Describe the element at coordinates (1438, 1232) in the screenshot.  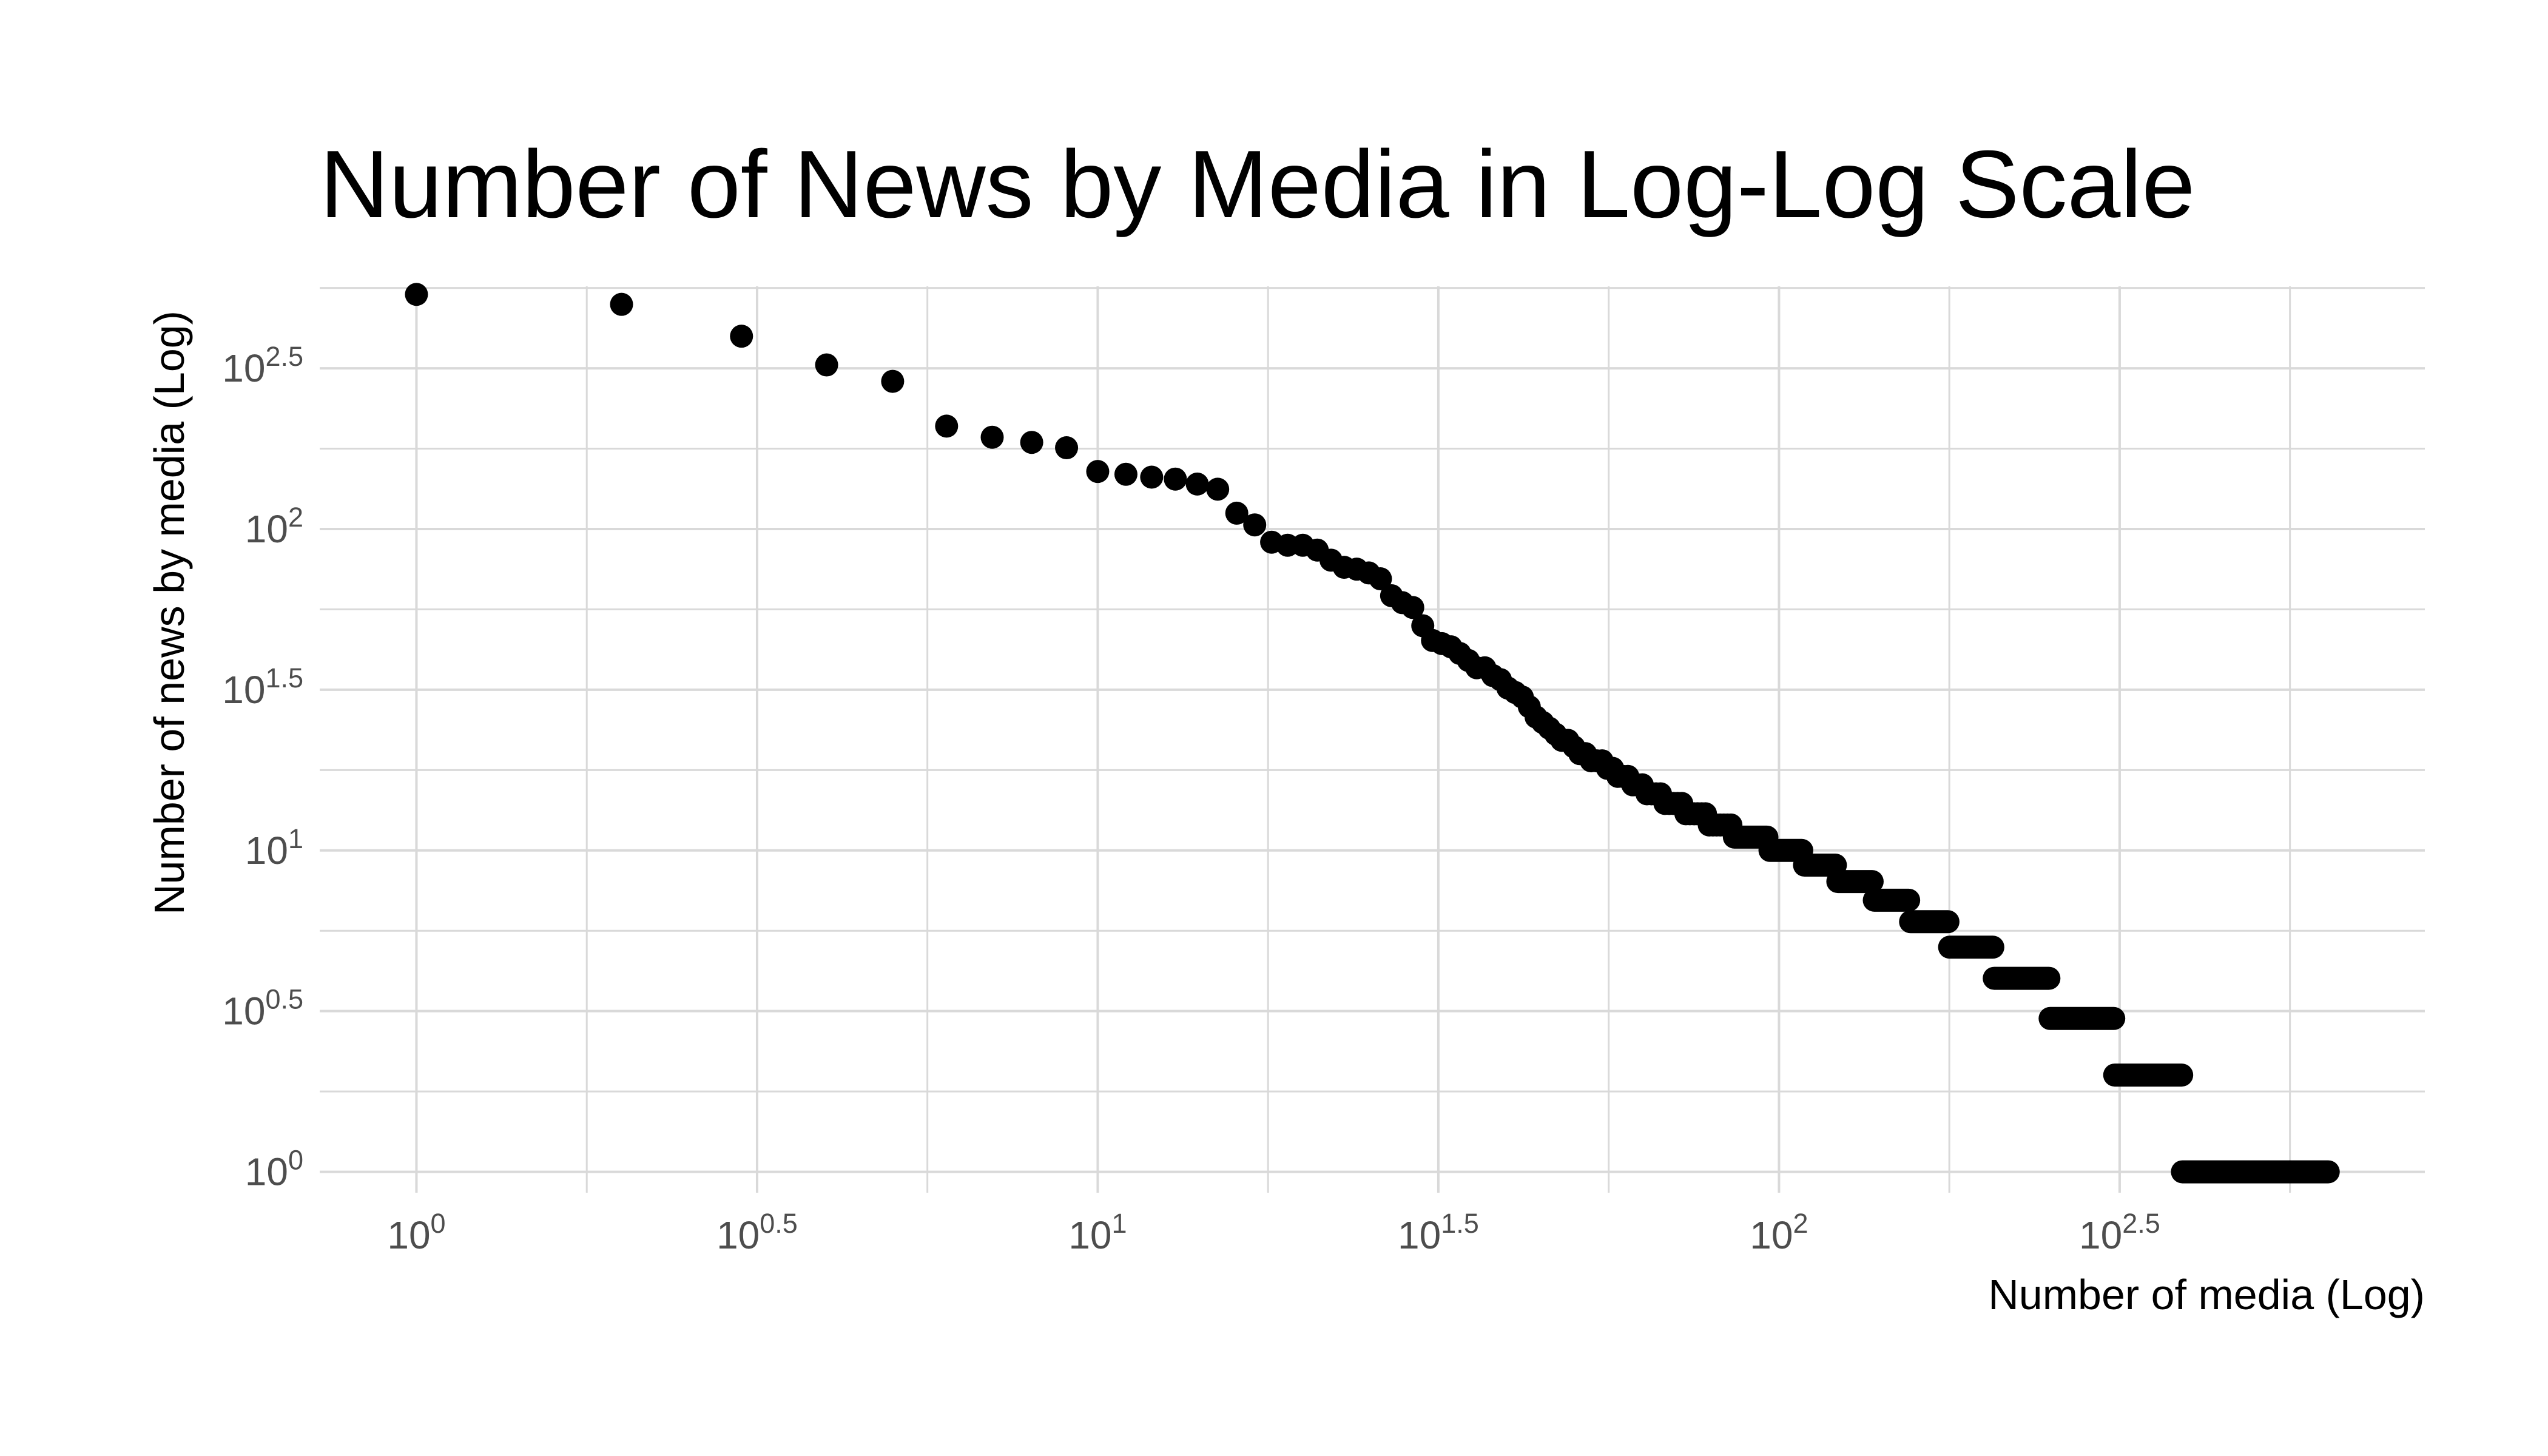
I see `x-tick-label: 101.5` at that location.